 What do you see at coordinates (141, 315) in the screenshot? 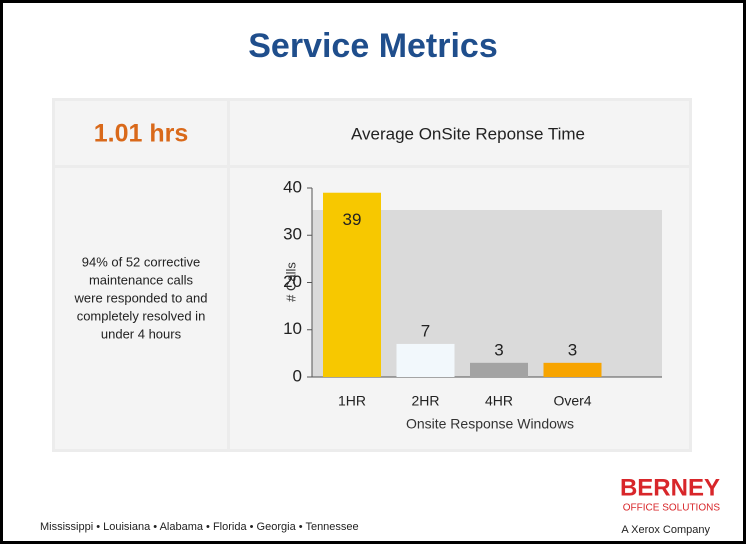
I see `description-line: completely resolved in` at bounding box center [141, 315].